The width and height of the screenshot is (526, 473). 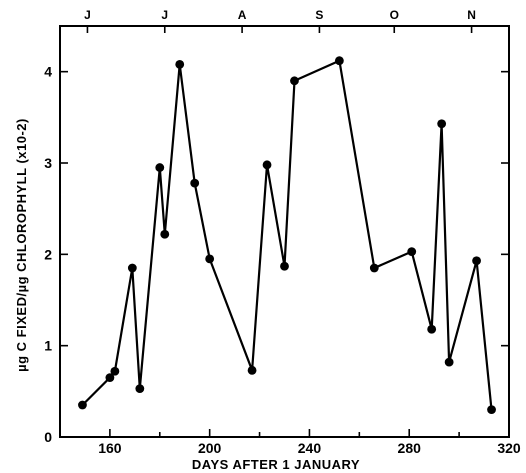 What do you see at coordinates (210, 448) in the screenshot?
I see `x-tick-label: 200` at bounding box center [210, 448].